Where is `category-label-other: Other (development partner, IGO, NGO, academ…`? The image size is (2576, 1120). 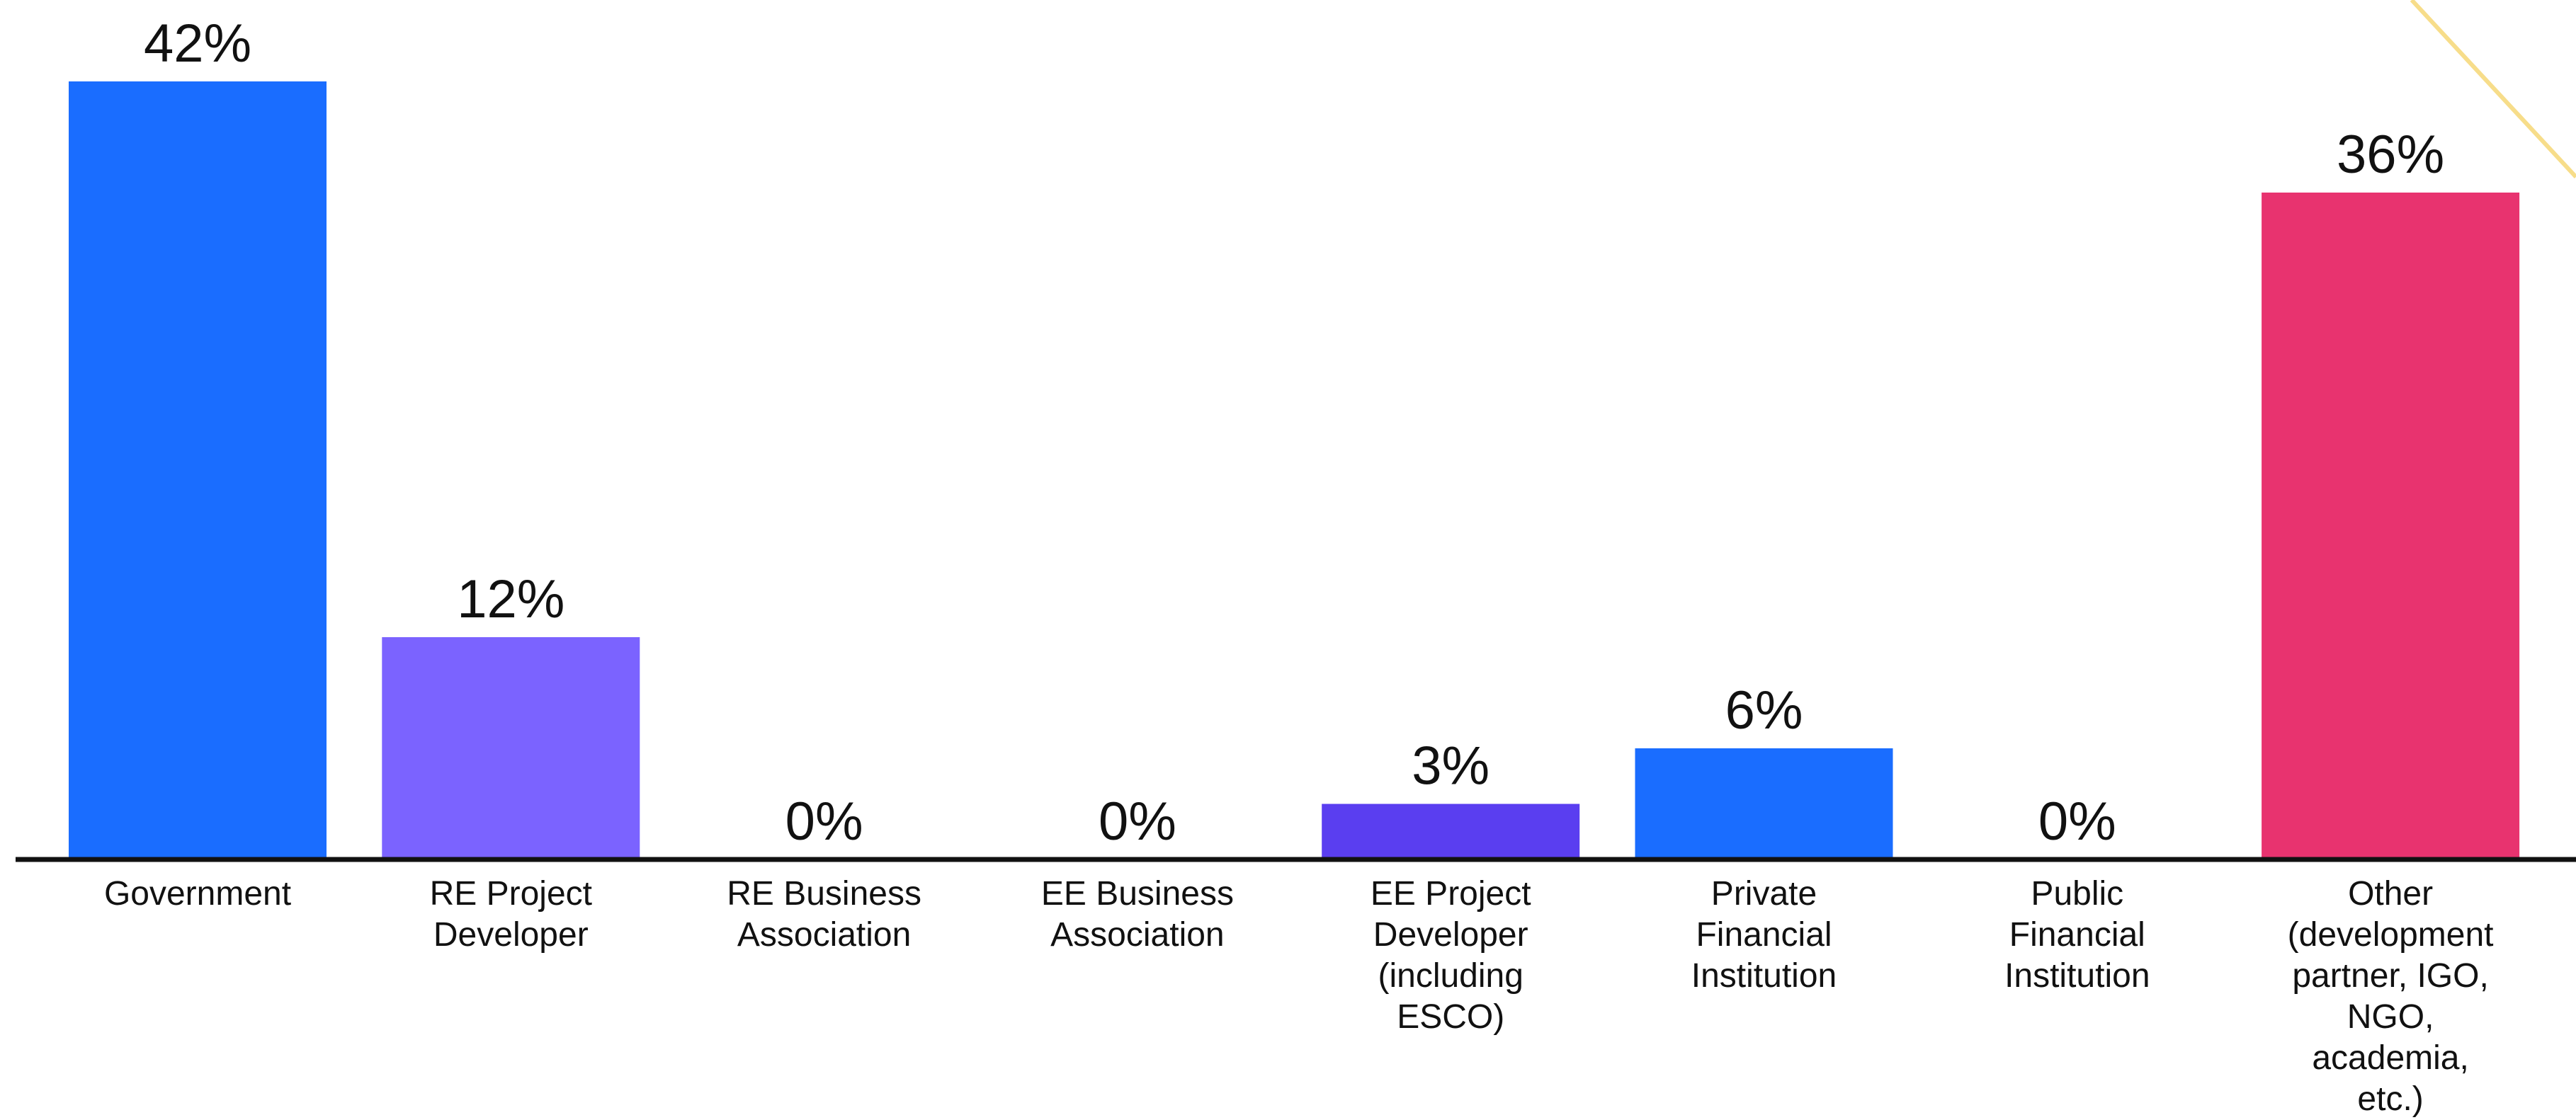 category-label-other: Other (development partner, IGO, NGO, academ… is located at coordinates (2391, 996).